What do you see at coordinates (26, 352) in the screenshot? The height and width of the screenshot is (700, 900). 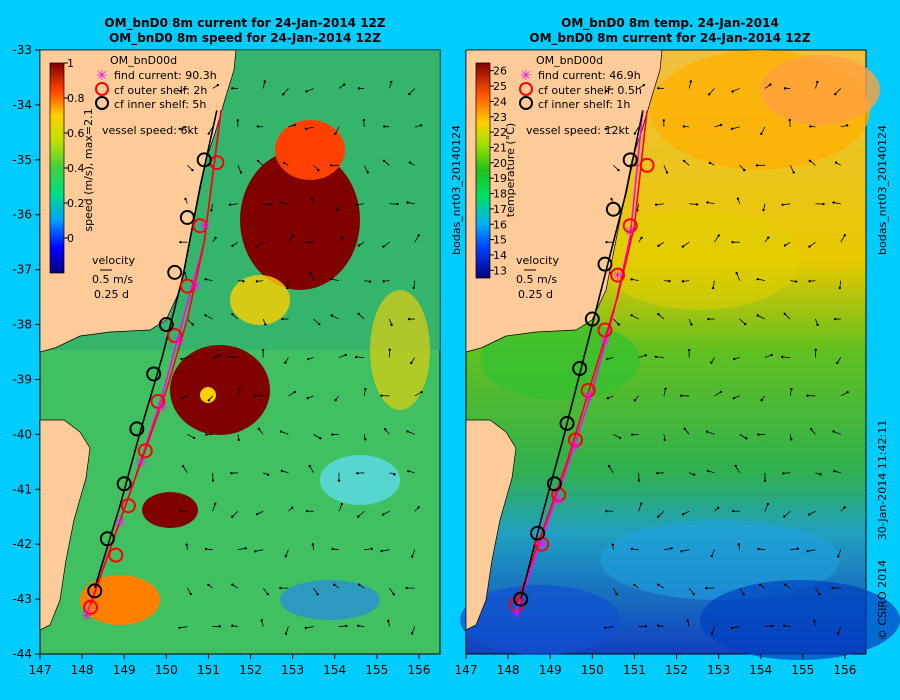 I see `left-y-axis-ticks: -33 -34 -35 -36 -37 -38 -39 -40 -41 -42 -43 -44` at bounding box center [26, 352].